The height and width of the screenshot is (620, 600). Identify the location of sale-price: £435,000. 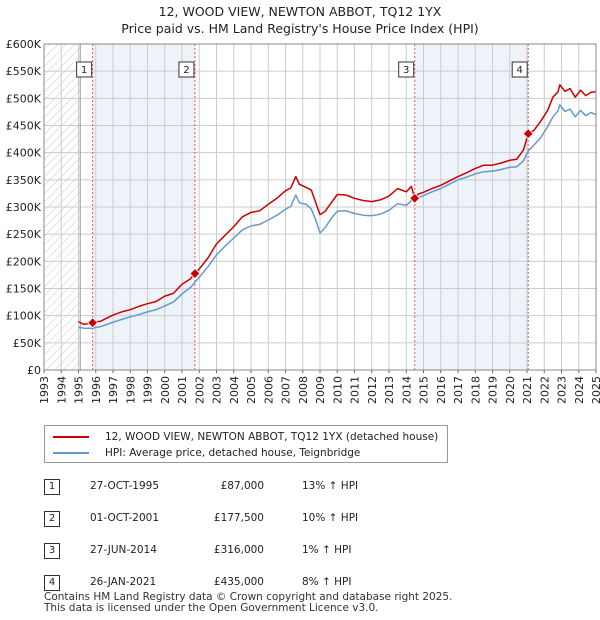
(238, 582).